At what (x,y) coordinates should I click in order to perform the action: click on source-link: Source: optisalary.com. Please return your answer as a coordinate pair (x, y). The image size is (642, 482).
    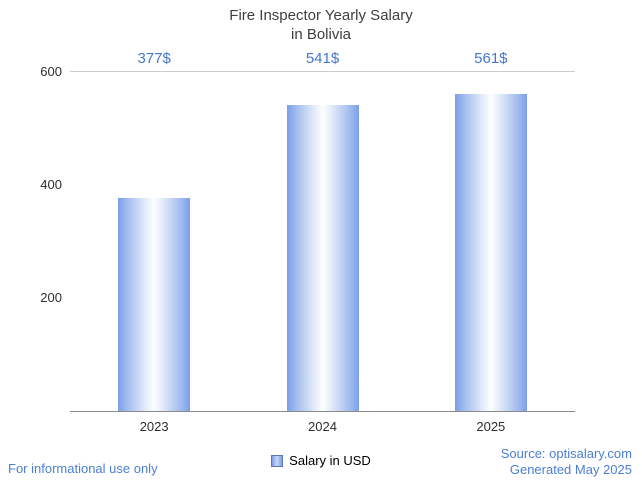
    Looking at the image, I should click on (566, 453).